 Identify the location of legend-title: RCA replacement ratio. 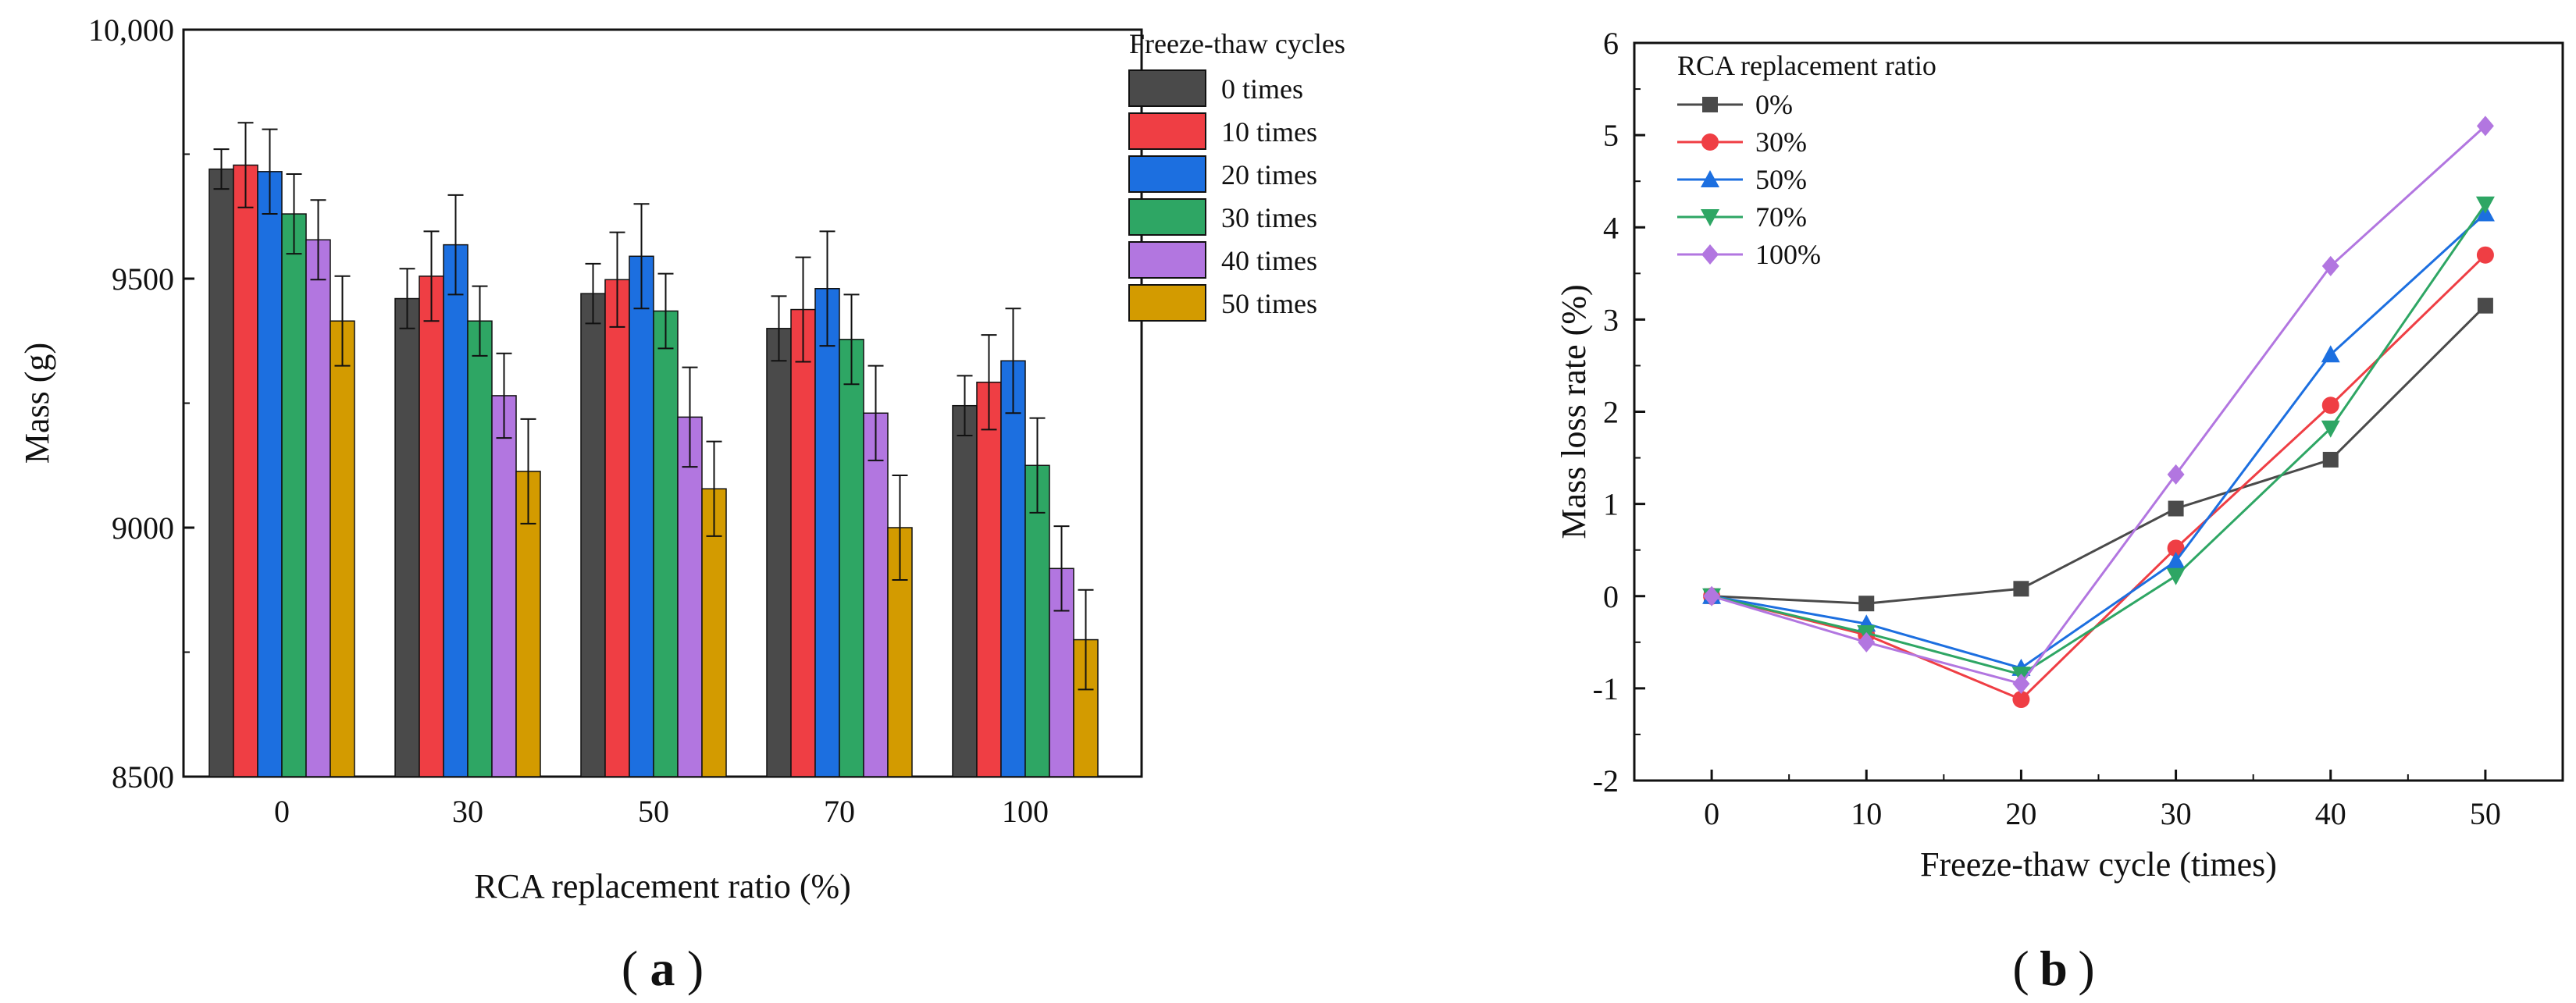
(1806, 65).